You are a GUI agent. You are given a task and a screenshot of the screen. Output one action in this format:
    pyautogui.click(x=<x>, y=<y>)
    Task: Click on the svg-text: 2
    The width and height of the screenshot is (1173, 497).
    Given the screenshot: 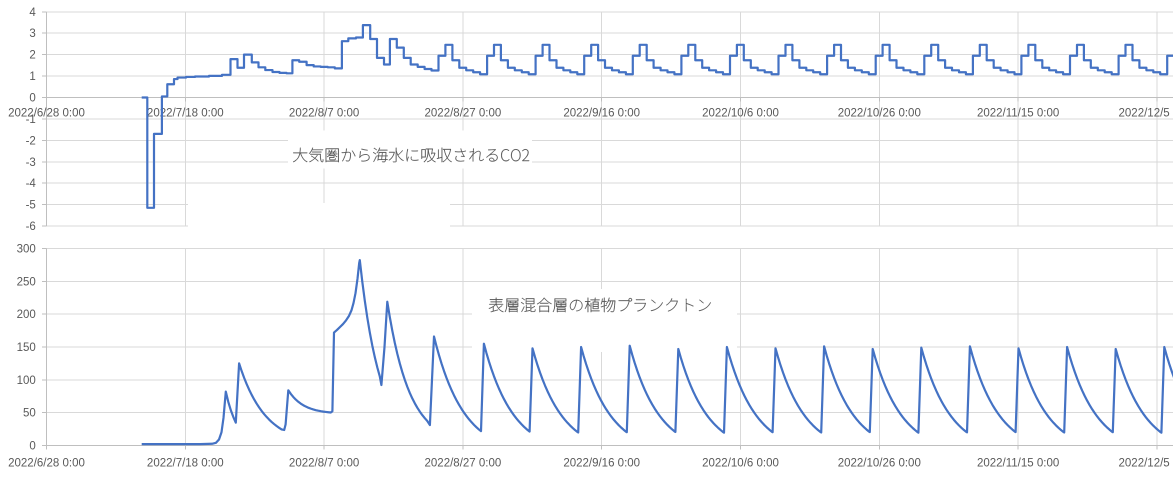 What is the action you would take?
    pyautogui.click(x=32, y=56)
    